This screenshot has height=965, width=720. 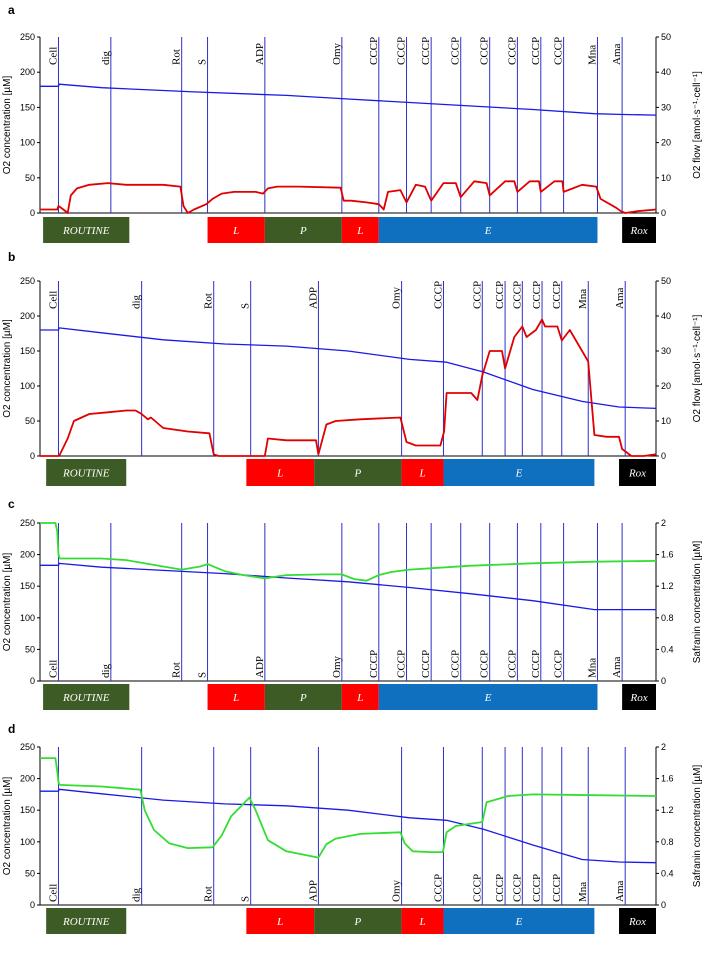 What do you see at coordinates (639, 230) in the screenshot?
I see `state-bar-rox` at bounding box center [639, 230].